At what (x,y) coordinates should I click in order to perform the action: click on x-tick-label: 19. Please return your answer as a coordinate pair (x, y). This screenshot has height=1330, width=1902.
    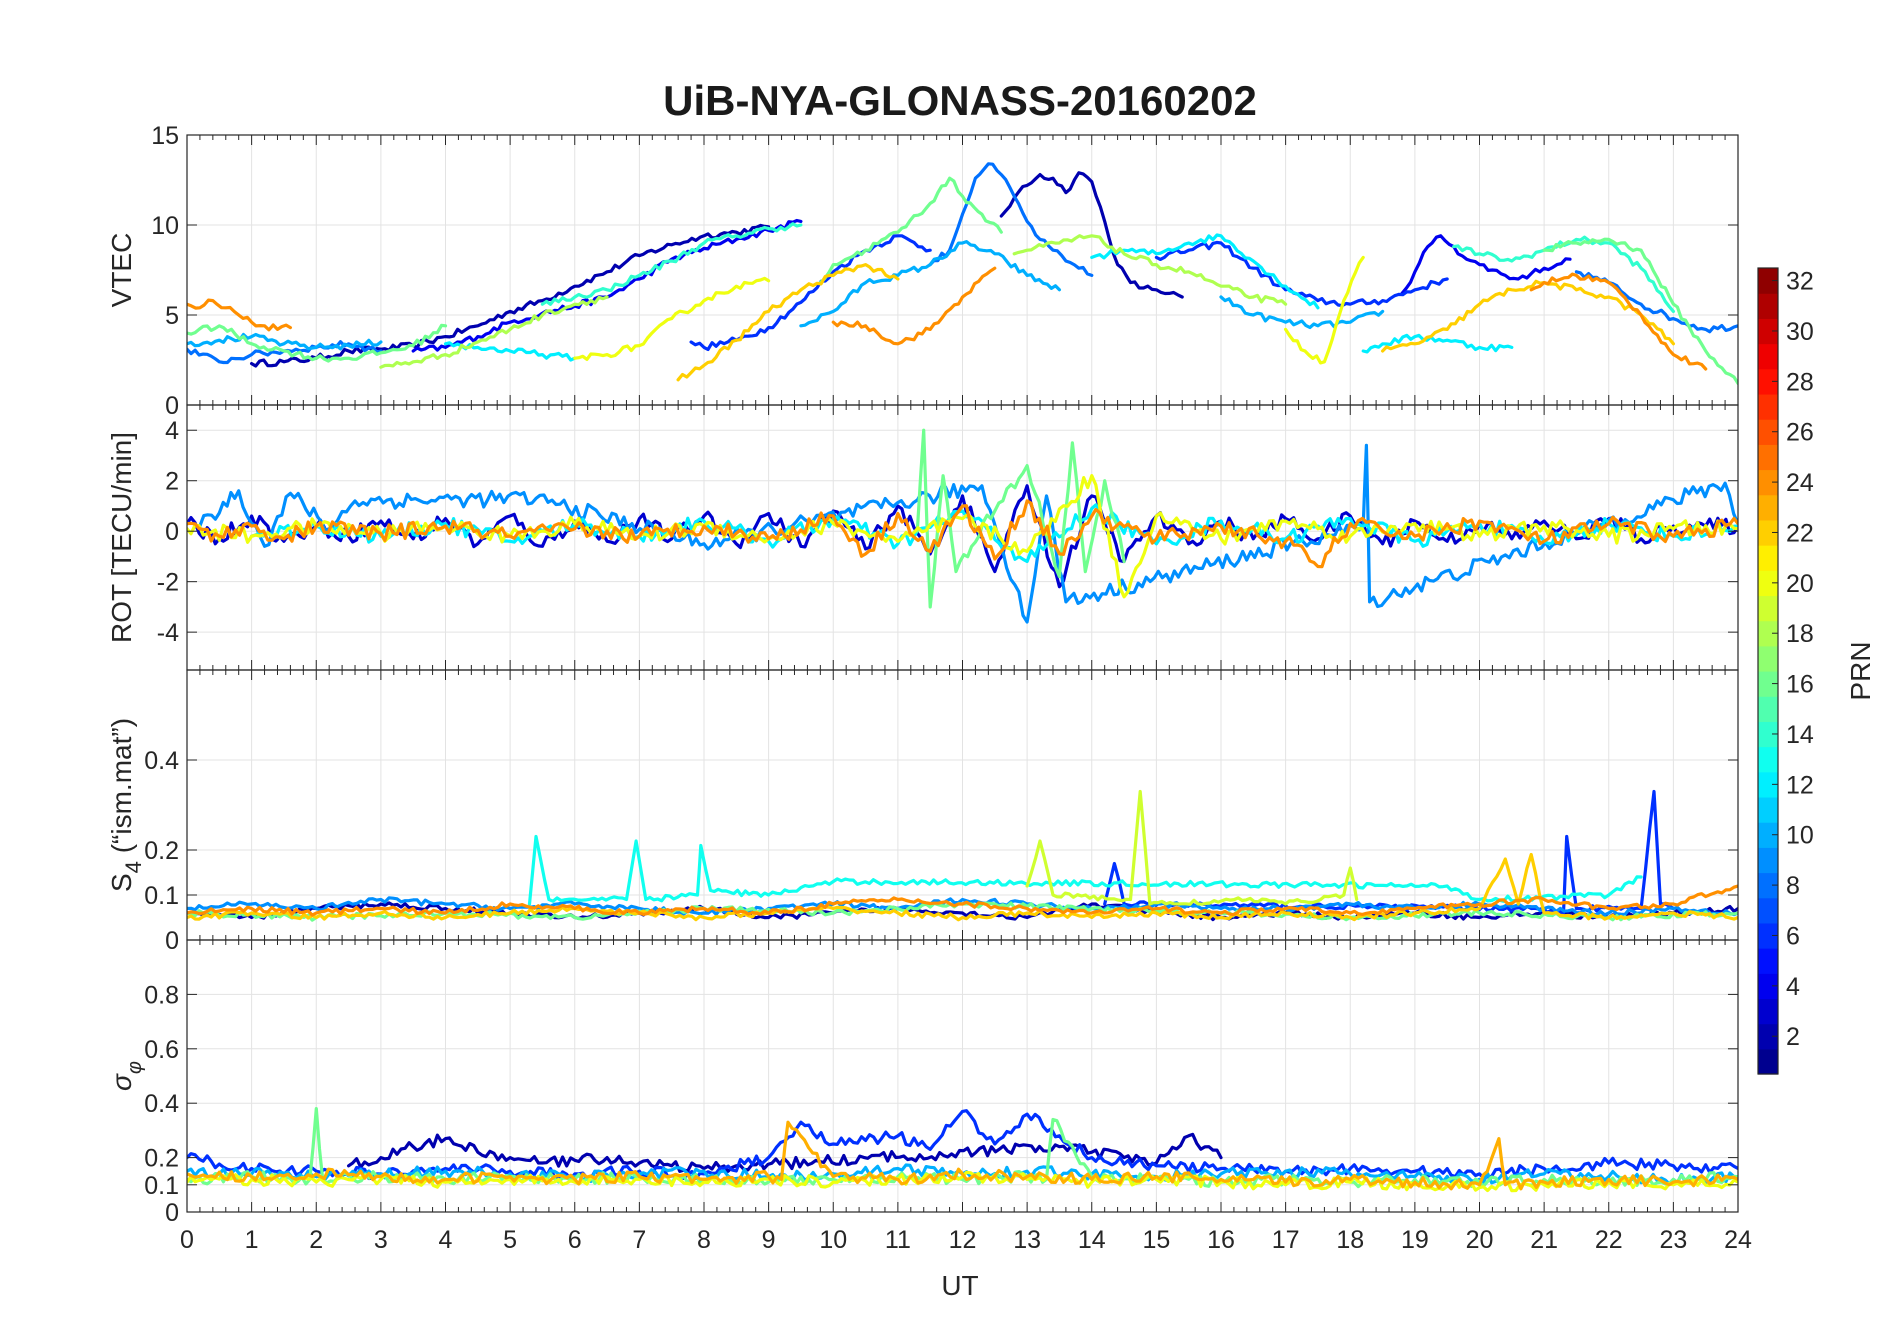
    Looking at the image, I should click on (1415, 1240).